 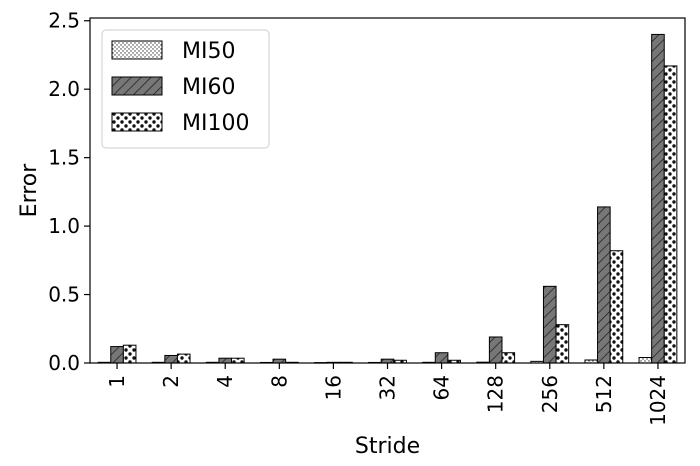 What do you see at coordinates (215, 123) in the screenshot?
I see `legend-label: MI100` at bounding box center [215, 123].